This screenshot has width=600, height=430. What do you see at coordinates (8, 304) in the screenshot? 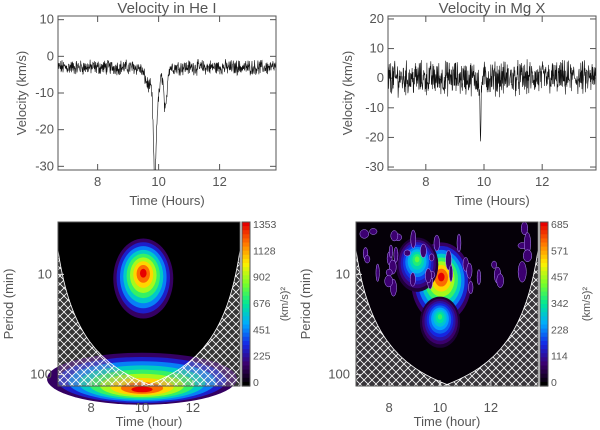
I see `he-wavelet-ylabel: Period (min)` at bounding box center [8, 304].